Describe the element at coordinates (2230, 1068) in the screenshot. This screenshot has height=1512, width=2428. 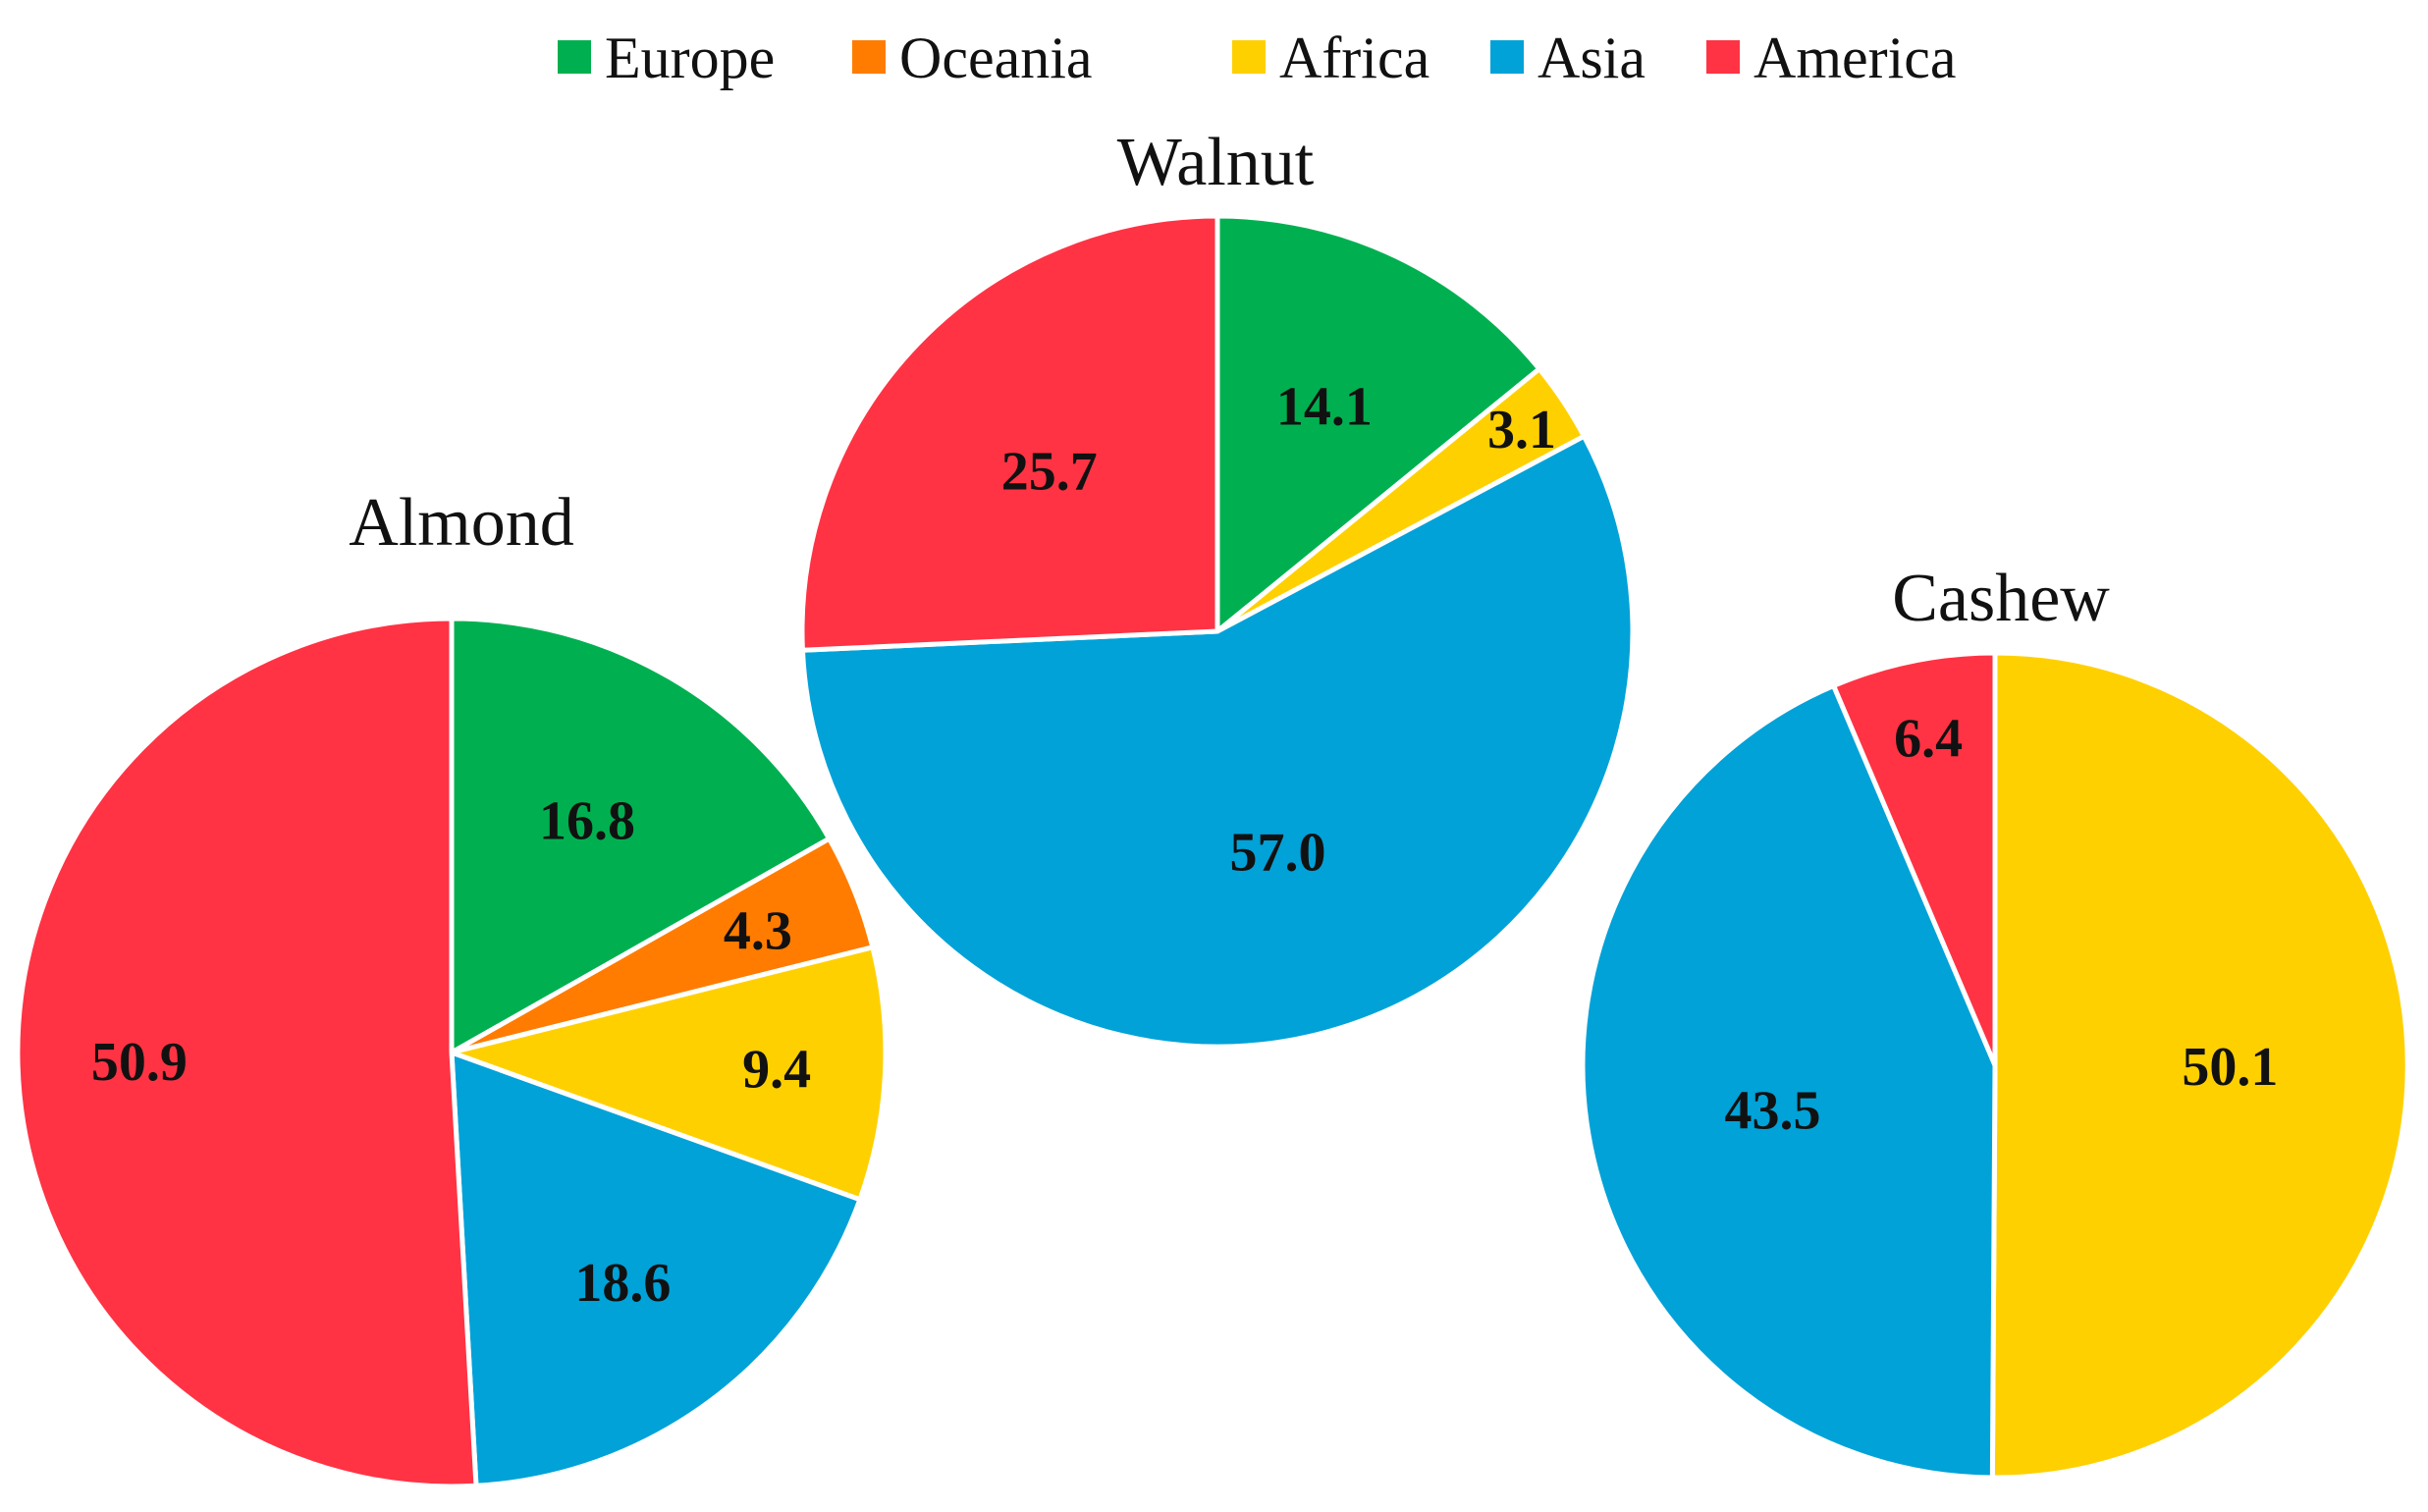
I see `cashew-label-africa: 50.1` at that location.